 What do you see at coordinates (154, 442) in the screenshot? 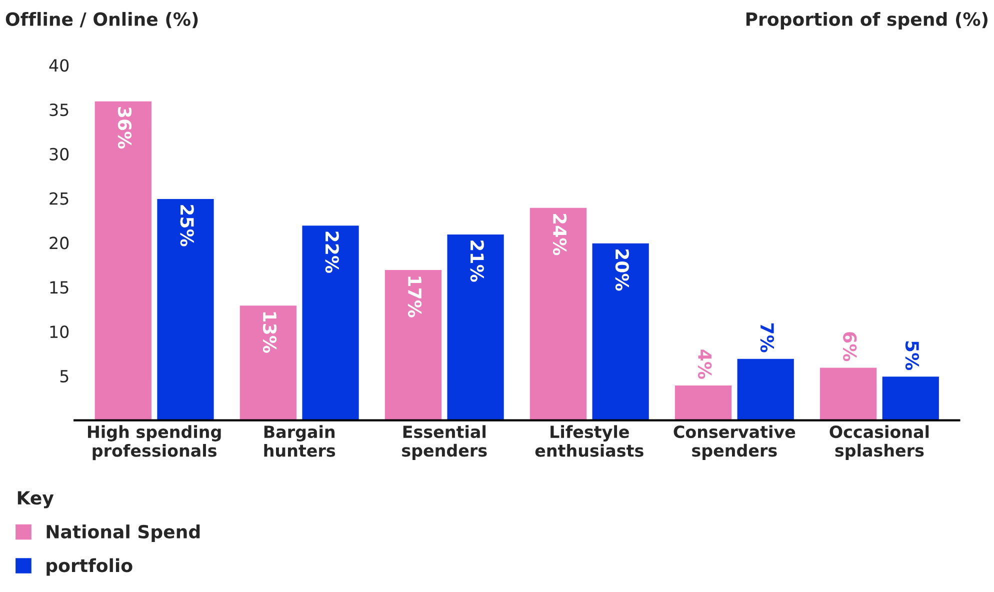
I see `x-tick-label: High spending professionals` at bounding box center [154, 442].